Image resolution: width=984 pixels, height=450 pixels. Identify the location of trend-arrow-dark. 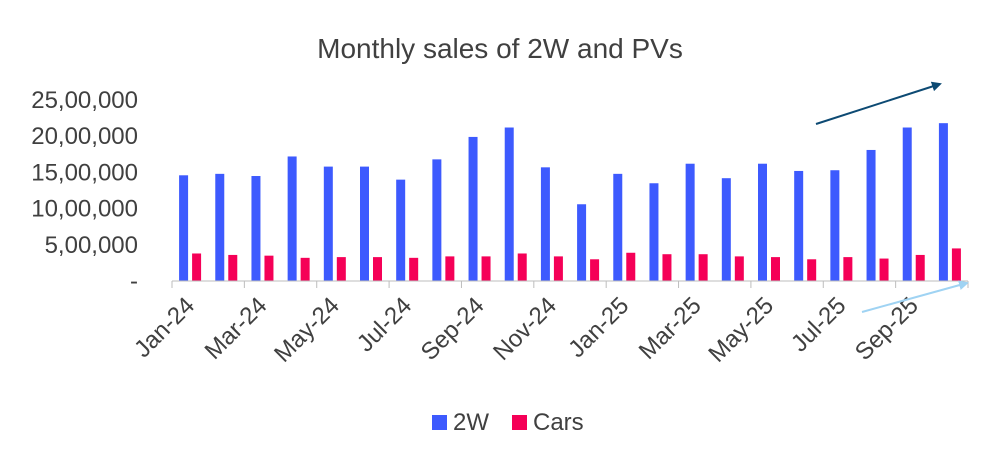
(878, 103).